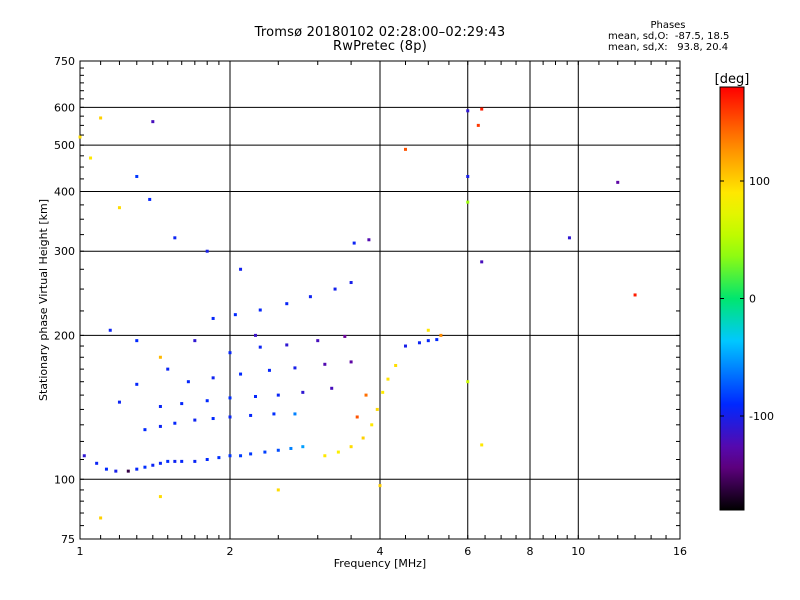 This screenshot has height=600, width=800. I want to click on title-line-2: RwPretec (8p), so click(380, 46).